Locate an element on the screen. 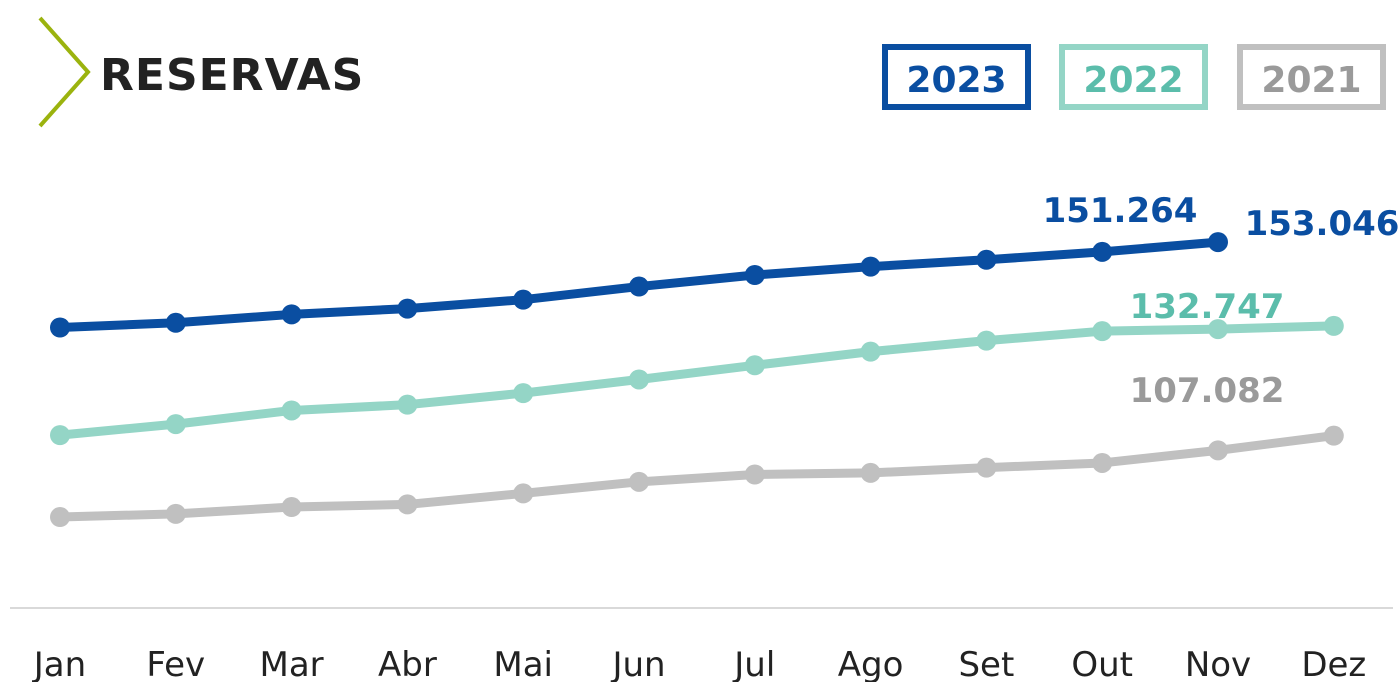 The image size is (1400, 682). data-point-2022-Mai is located at coordinates (523, 393).